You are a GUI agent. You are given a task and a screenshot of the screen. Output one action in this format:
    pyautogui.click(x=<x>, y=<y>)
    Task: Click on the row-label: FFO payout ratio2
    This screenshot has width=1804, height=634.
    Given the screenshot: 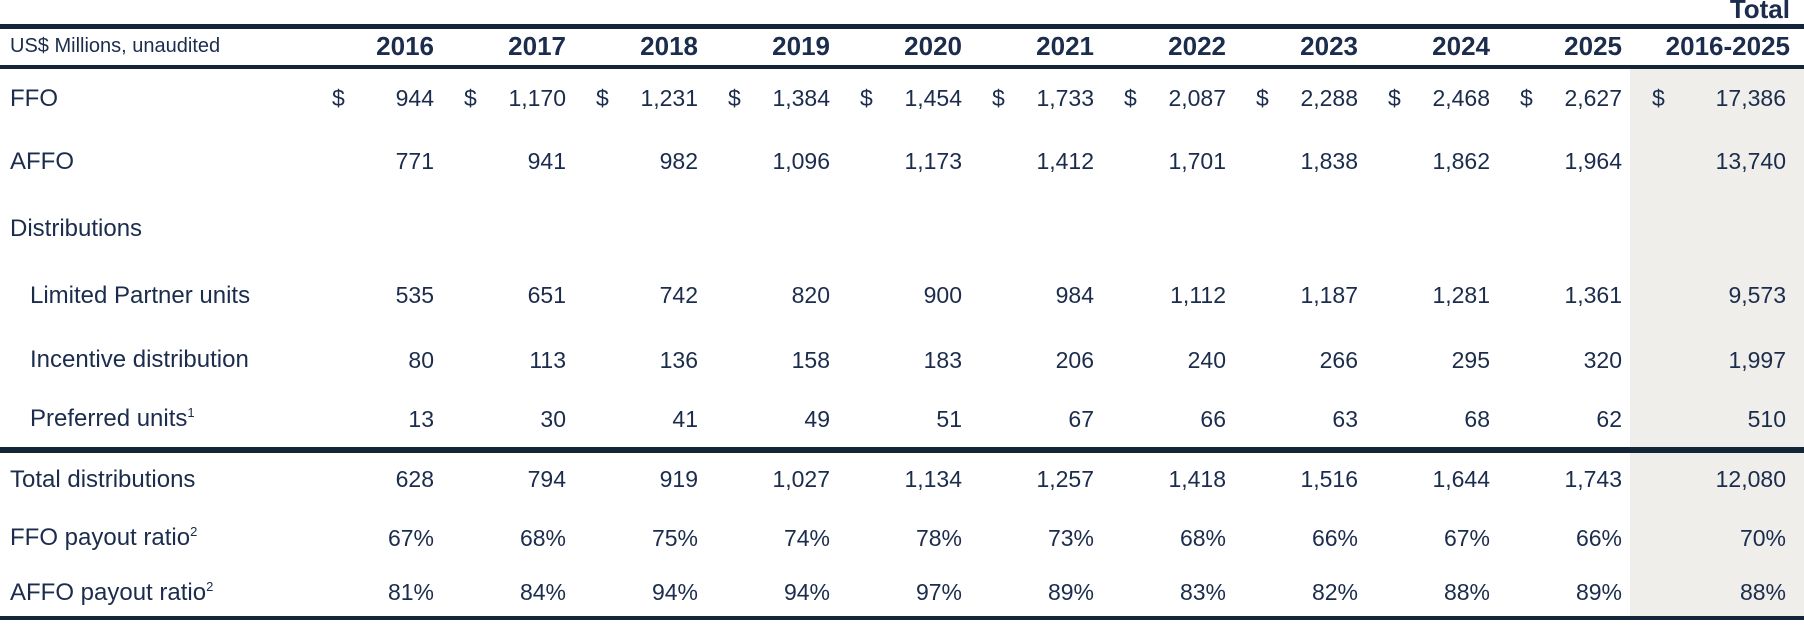 What is the action you would take?
    pyautogui.click(x=155, y=538)
    